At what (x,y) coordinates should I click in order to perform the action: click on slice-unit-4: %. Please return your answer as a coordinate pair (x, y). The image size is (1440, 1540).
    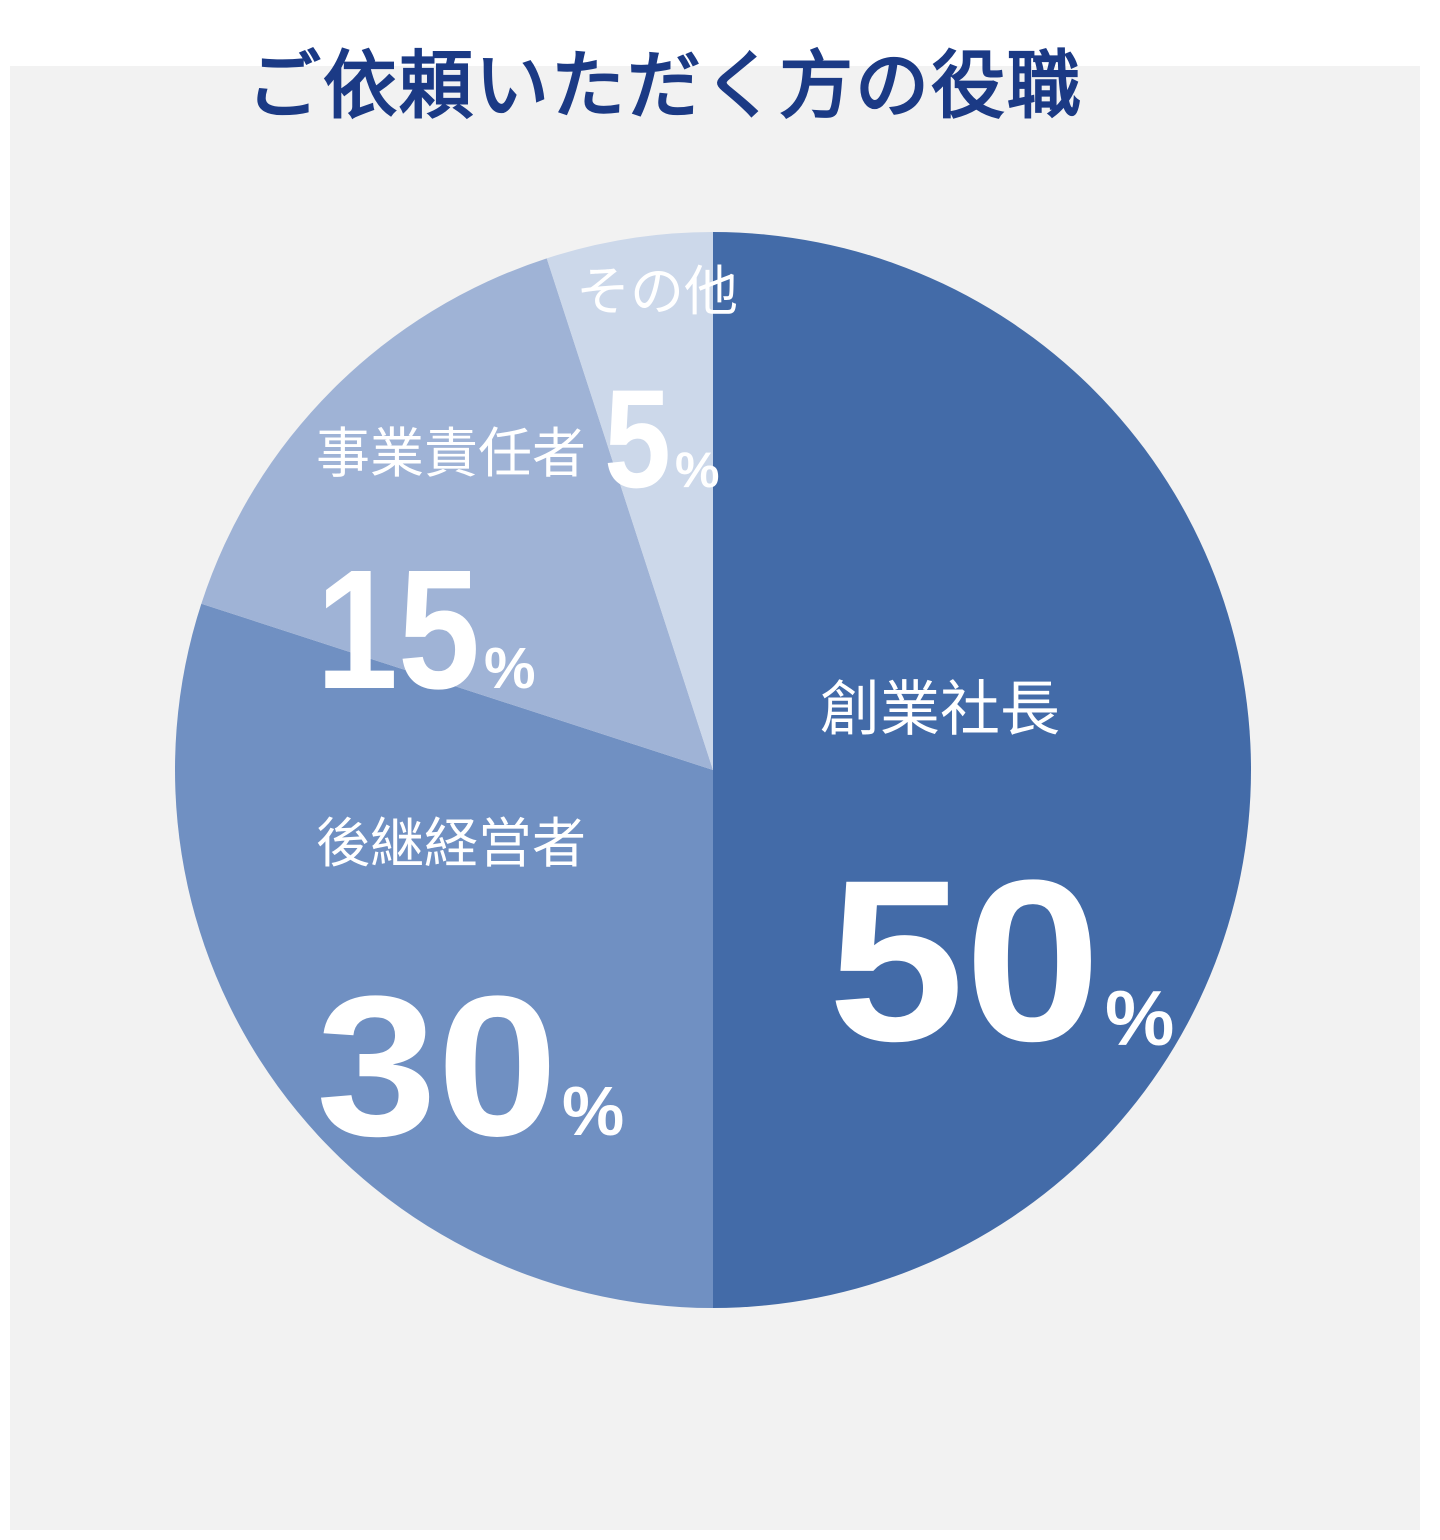
    Looking at the image, I should click on (697, 470).